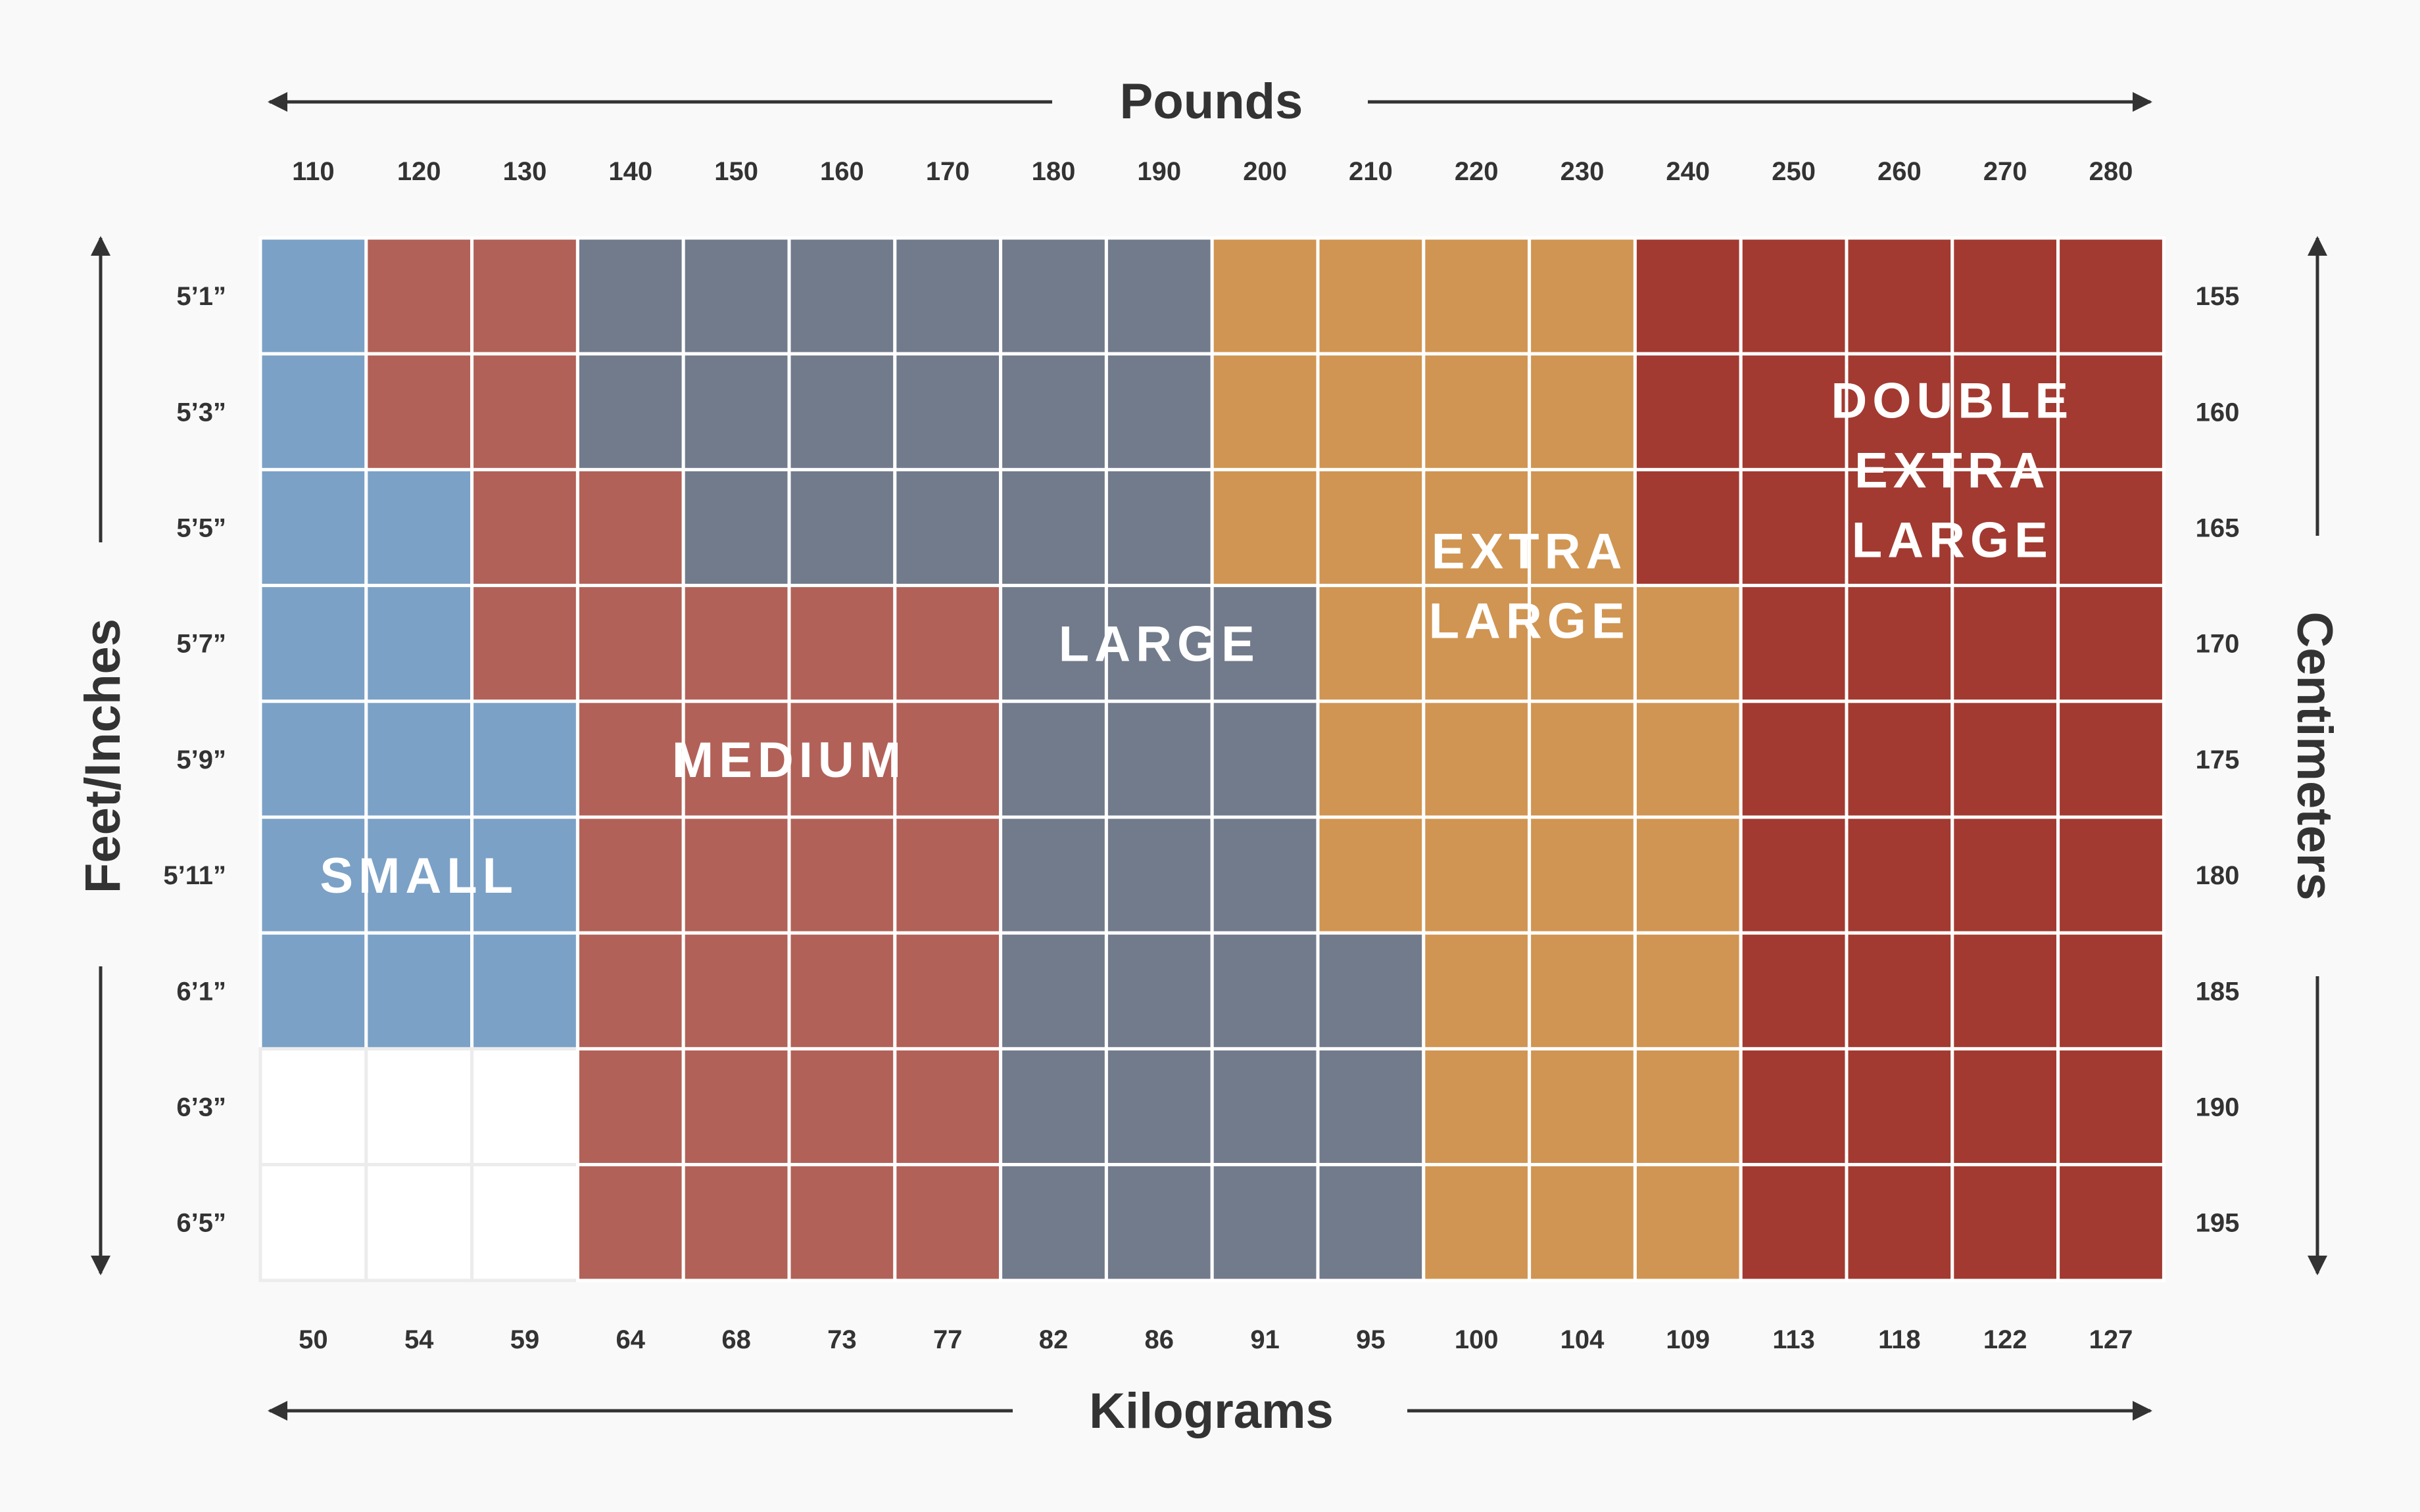 The height and width of the screenshot is (1512, 2420). What do you see at coordinates (1477, 171) in the screenshot?
I see `pounds-tick: 220` at bounding box center [1477, 171].